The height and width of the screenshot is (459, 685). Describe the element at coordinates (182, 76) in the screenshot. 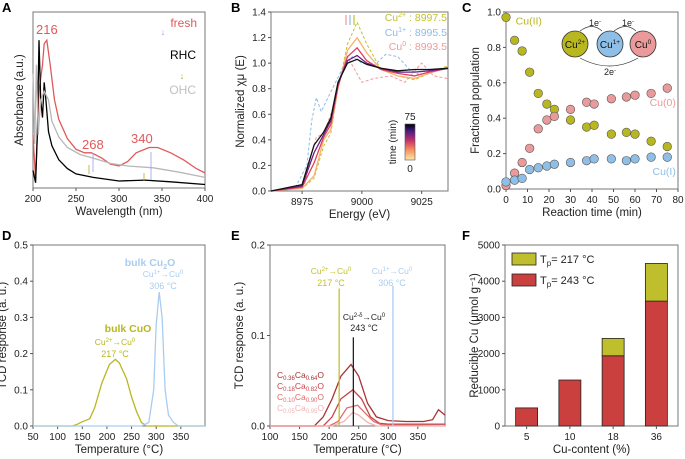

I see `arrow-down-icon: ↓` at that location.